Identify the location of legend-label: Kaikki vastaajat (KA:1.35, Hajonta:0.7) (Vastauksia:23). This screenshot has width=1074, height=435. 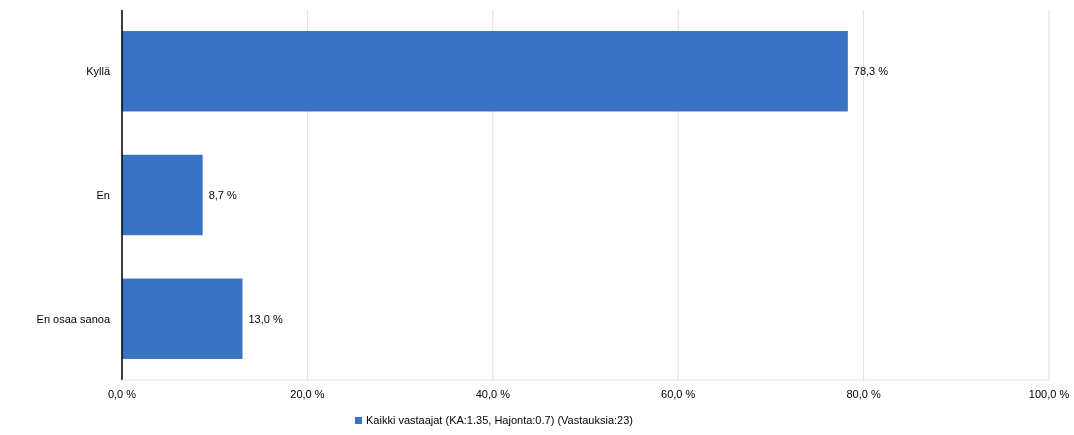
(499, 420).